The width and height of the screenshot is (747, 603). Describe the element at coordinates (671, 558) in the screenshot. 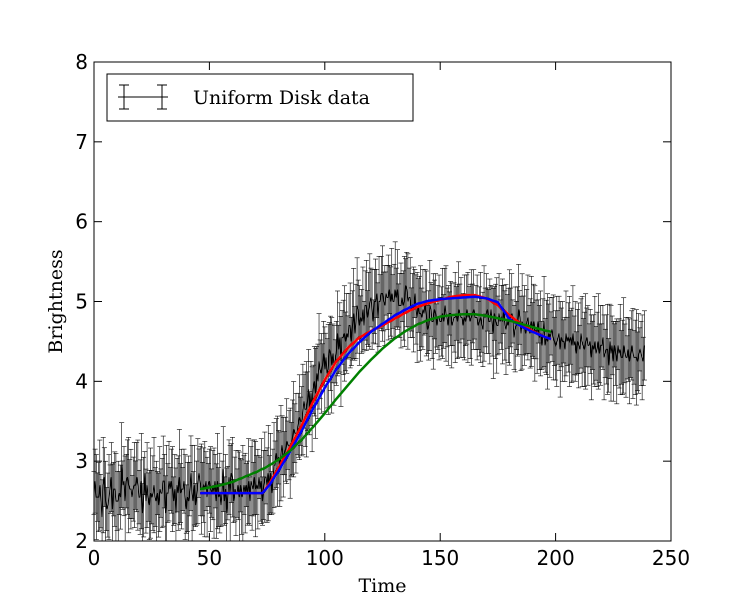

I see `x-tick-label: 250` at that location.